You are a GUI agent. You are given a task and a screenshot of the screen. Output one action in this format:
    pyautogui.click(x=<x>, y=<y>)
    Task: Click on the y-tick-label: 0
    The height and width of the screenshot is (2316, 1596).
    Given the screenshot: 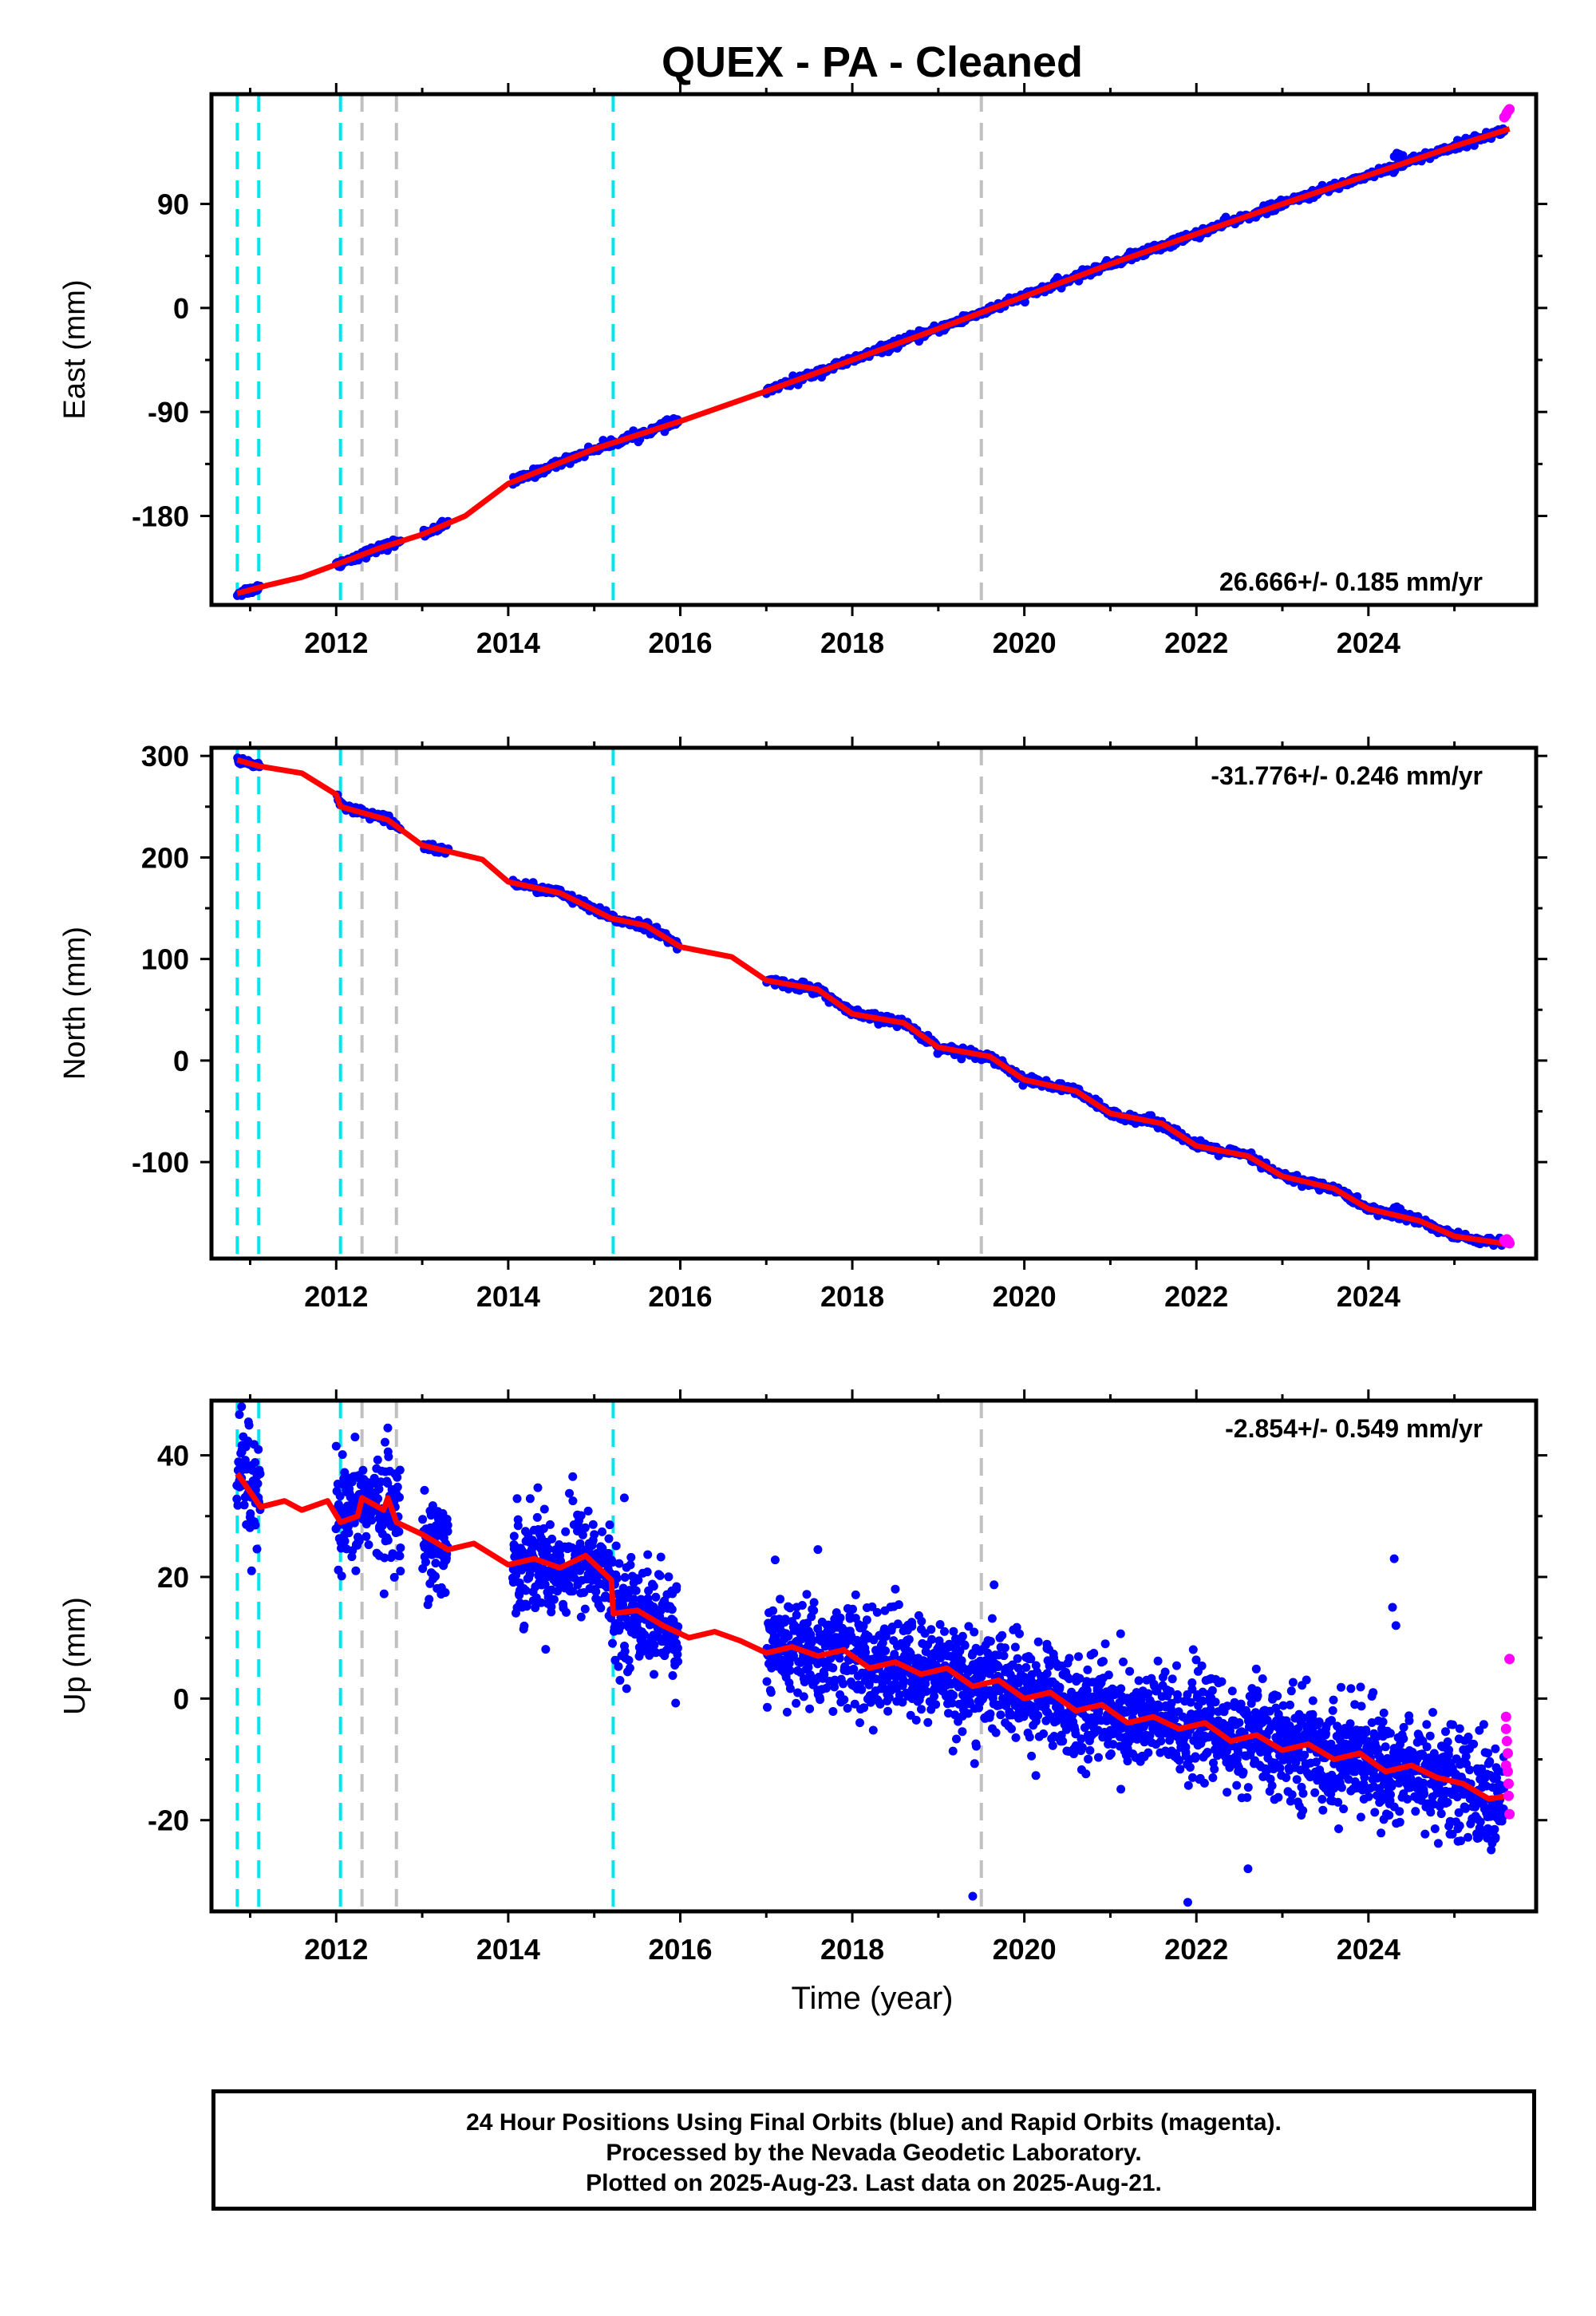 What is the action you would take?
    pyautogui.click(x=181, y=308)
    